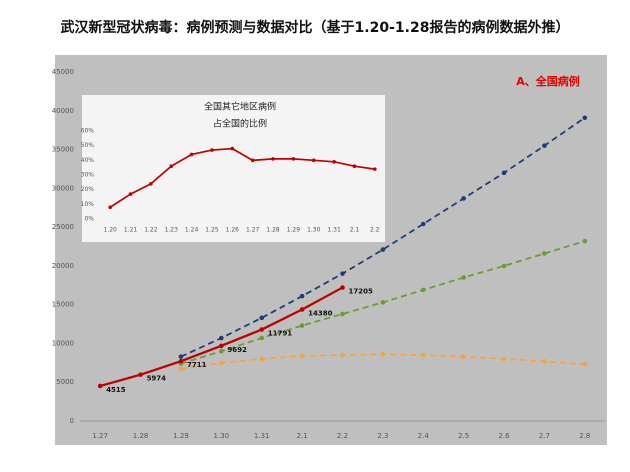 The image size is (630, 472). Describe the element at coordinates (116, 390) in the screenshot. I see `data-label: 4515` at that location.